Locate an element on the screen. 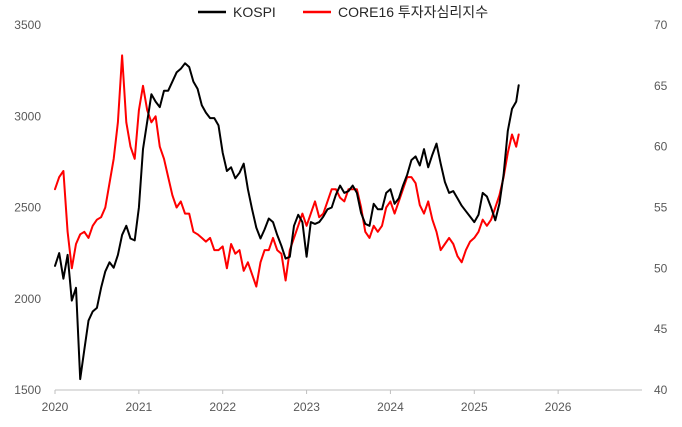 The width and height of the screenshot is (682, 427). y-left-tick-label: 2000 is located at coordinates (27, 299).